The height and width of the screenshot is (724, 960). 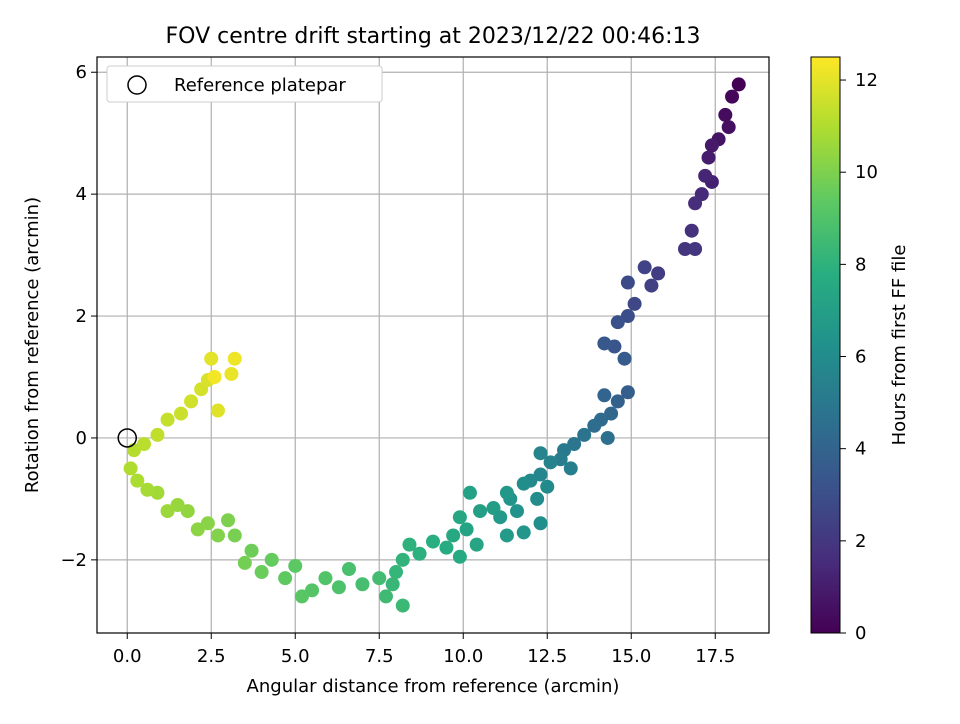 What do you see at coordinates (547, 656) in the screenshot?
I see `x-tick-label: 12.5` at bounding box center [547, 656].